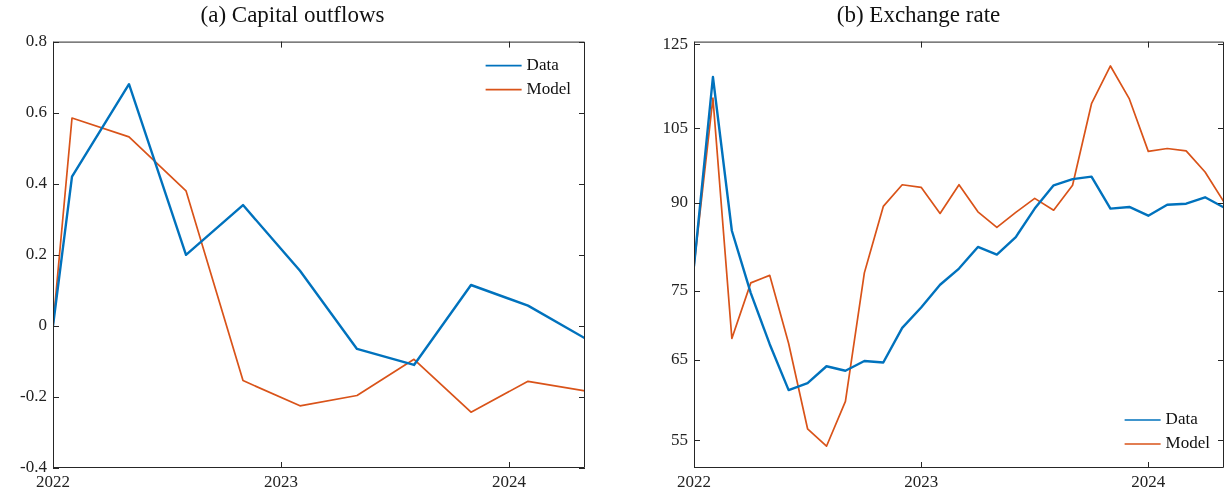  I want to click on y-tick-label: 105, so click(675, 127).